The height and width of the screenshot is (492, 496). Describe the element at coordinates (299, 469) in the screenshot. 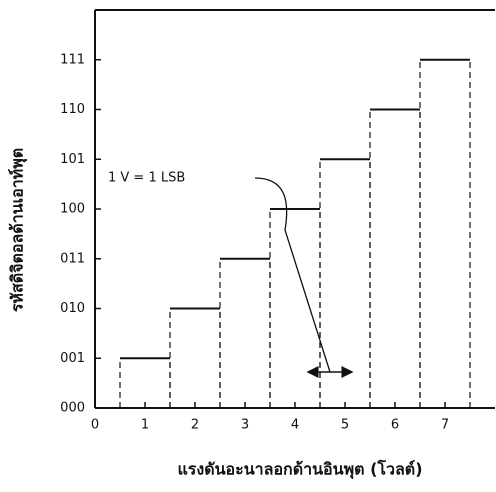

I see `x-axis-title: แรงดันอะนาลอกด้านอินพุต (โวลต์)` at that location.